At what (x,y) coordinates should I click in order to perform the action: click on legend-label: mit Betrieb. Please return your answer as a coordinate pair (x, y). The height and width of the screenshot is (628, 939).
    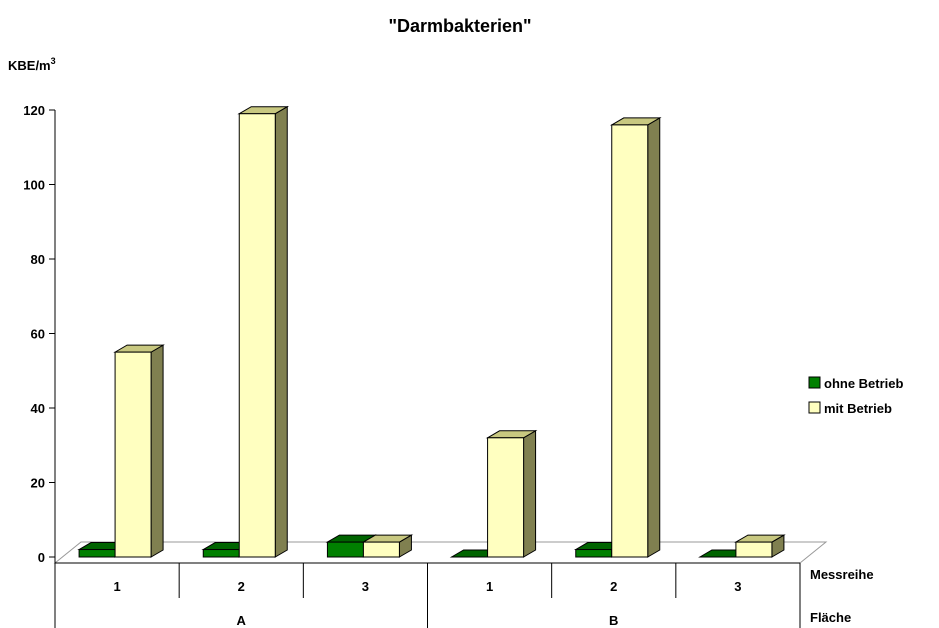
    Looking at the image, I should click on (858, 408).